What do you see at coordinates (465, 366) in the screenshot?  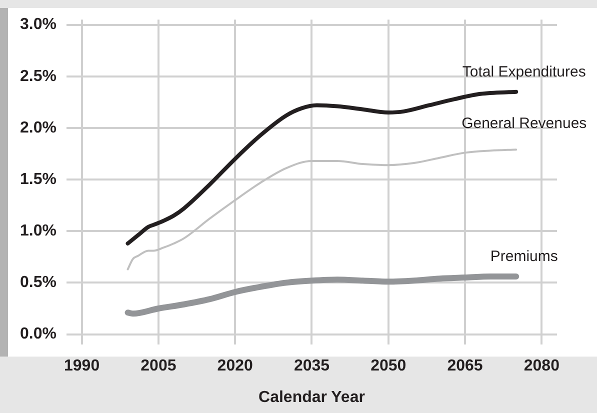 I see `x-tick-label: 2065` at bounding box center [465, 366].